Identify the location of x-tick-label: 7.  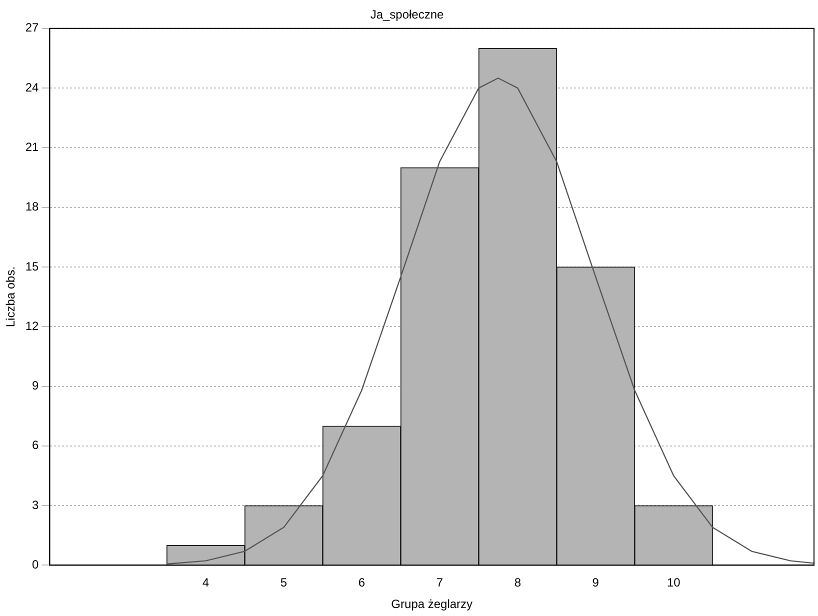
(440, 583).